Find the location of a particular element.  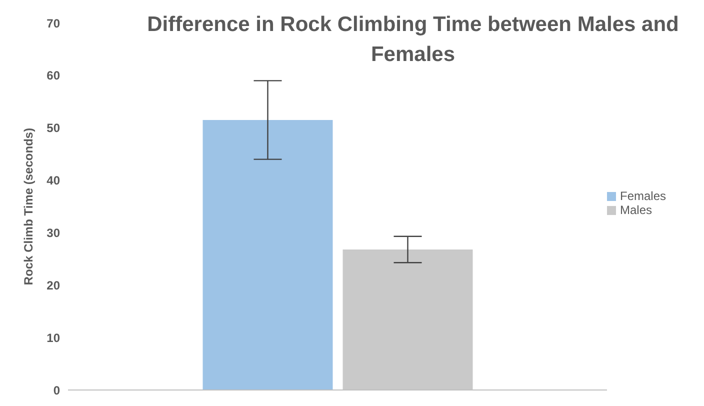

y-tick-label: 70 is located at coordinates (53, 23).